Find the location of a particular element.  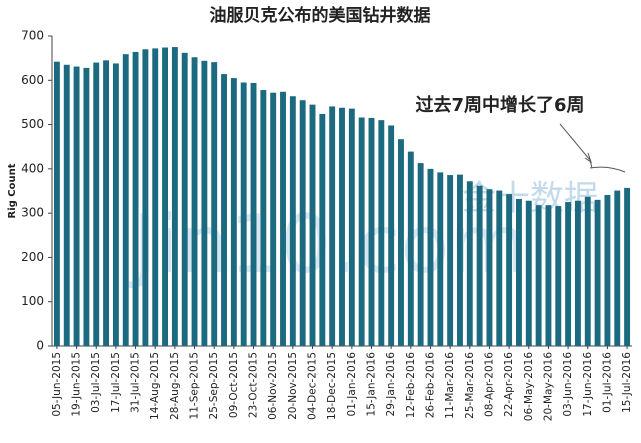

x-tick-label: 03-Jul-2015 is located at coordinates (96, 382).